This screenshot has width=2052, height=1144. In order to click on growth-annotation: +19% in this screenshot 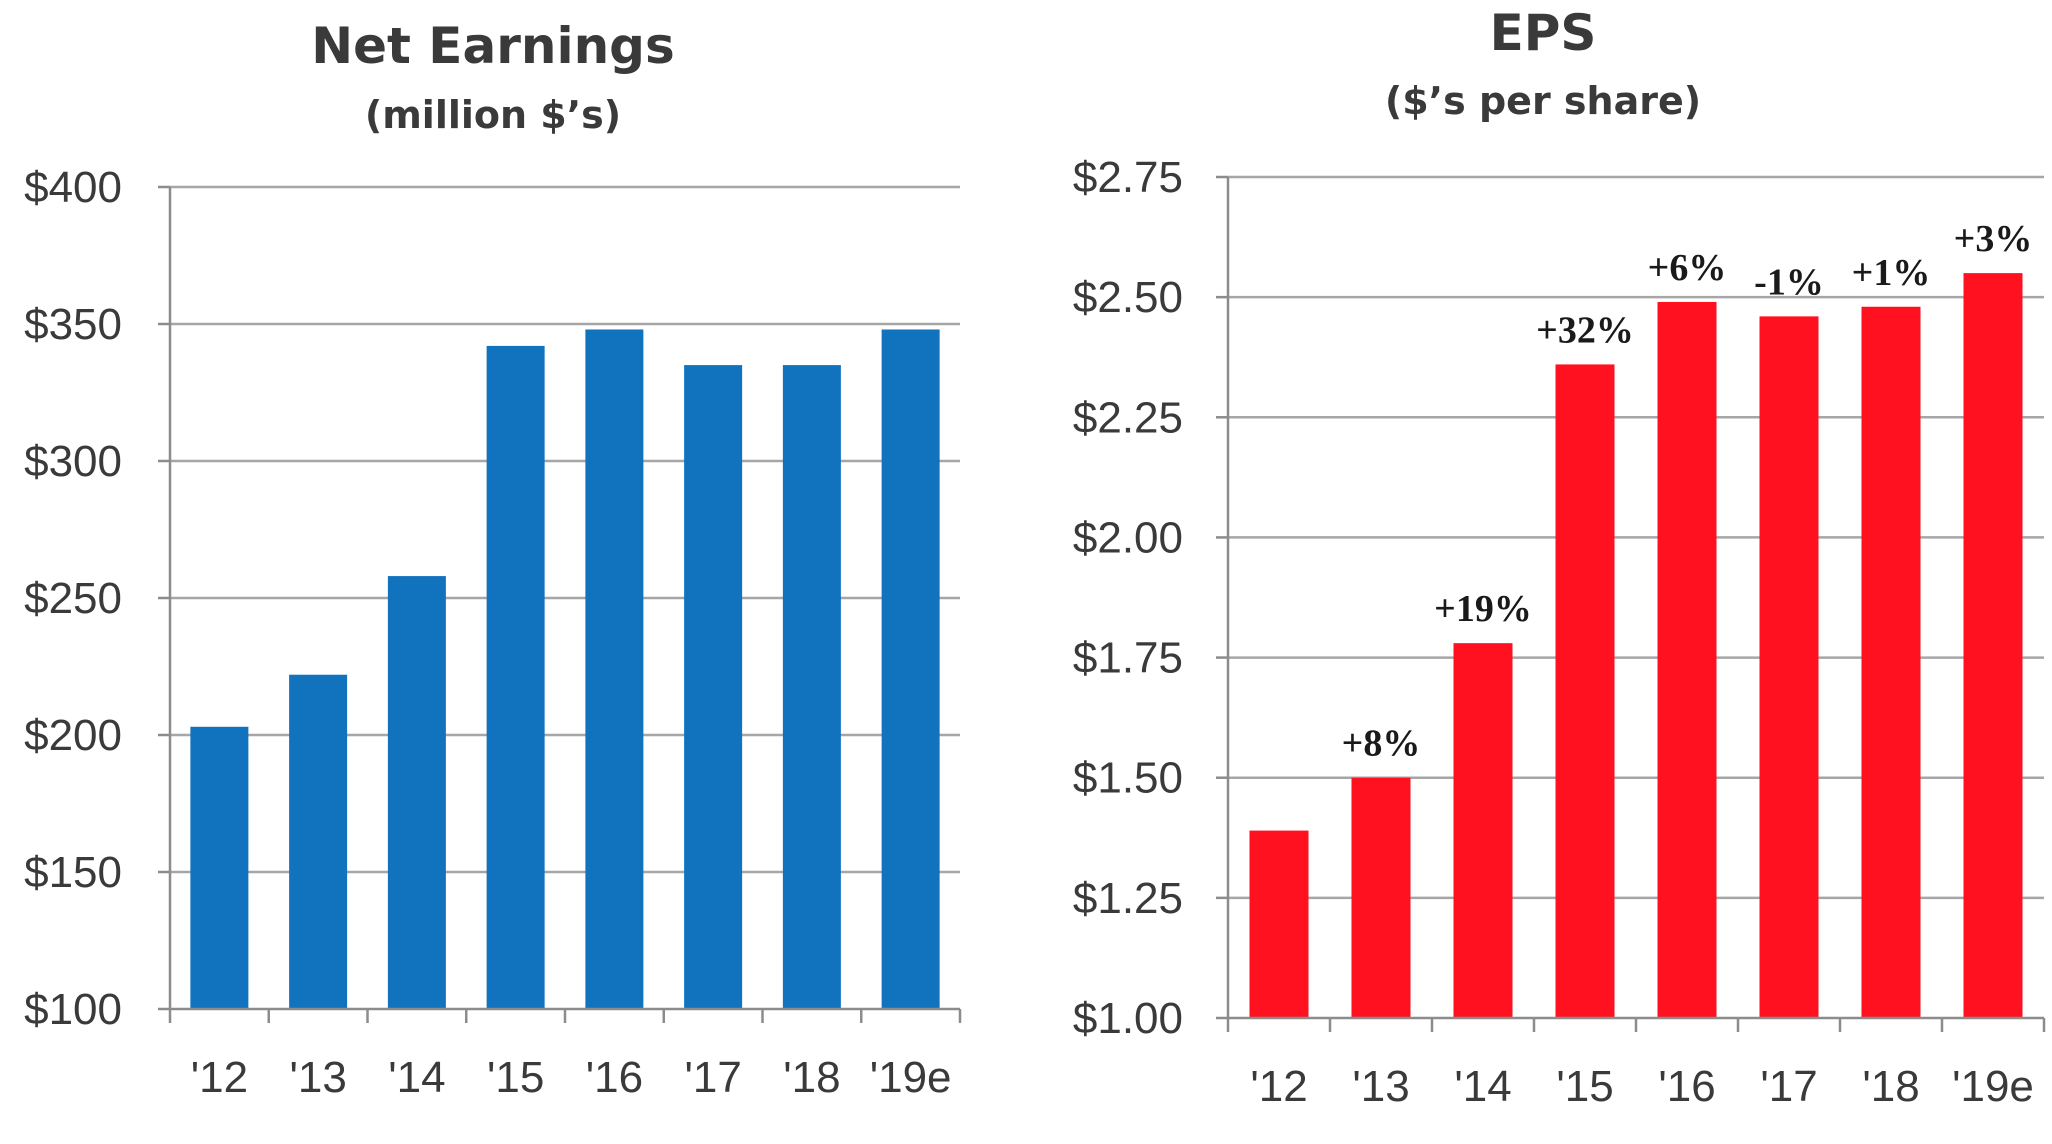, I will do `click(1483, 609)`.